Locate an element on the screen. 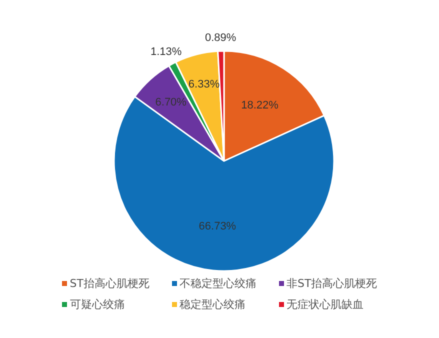 The image size is (439, 338). legend-label: 无症状心肌缺血 is located at coordinates (325, 304).